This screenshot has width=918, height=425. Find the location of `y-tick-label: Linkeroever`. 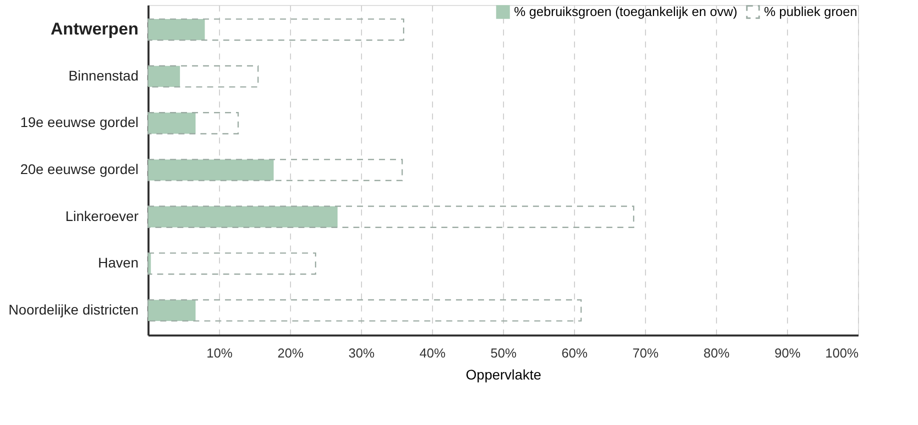

y-tick-label: Linkeroever is located at coordinates (102, 216).